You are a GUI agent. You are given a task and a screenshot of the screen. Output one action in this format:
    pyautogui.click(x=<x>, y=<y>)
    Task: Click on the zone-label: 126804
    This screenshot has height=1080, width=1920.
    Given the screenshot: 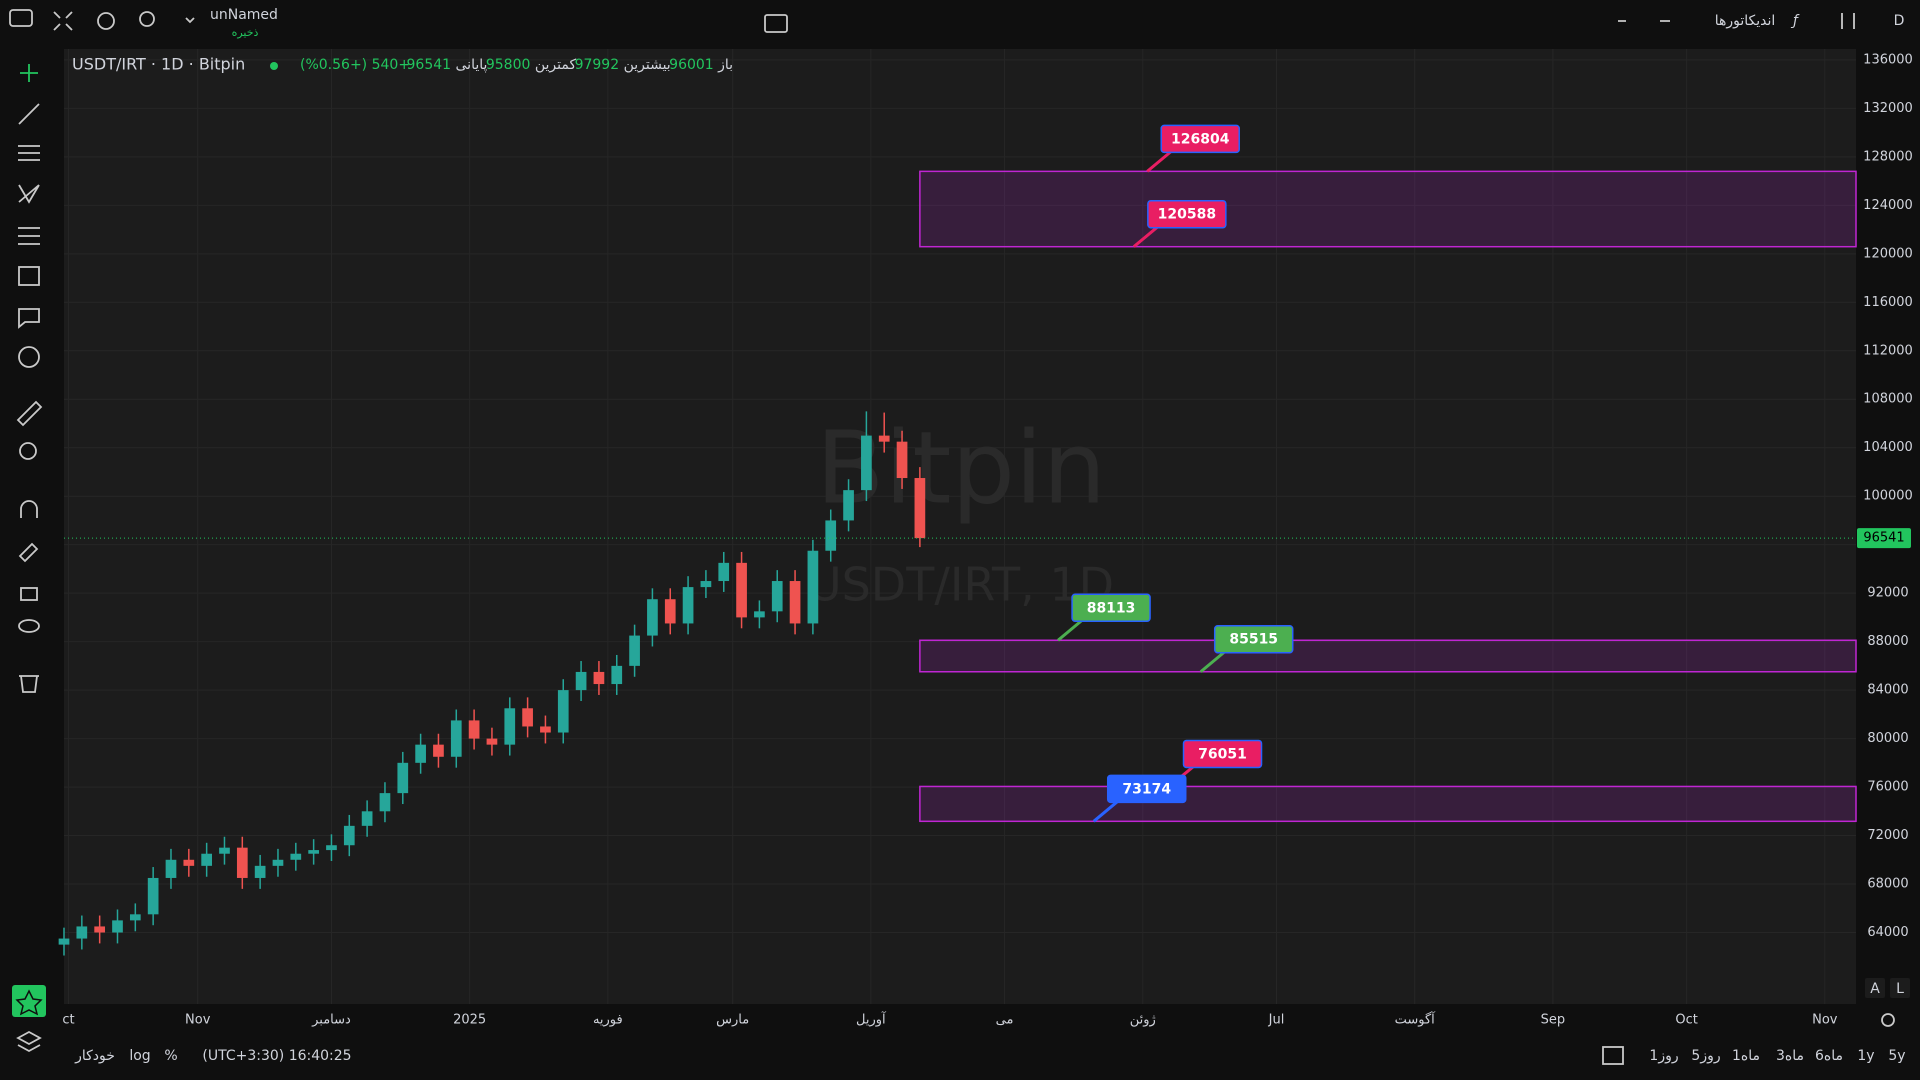 What is the action you would take?
    pyautogui.click(x=1200, y=139)
    